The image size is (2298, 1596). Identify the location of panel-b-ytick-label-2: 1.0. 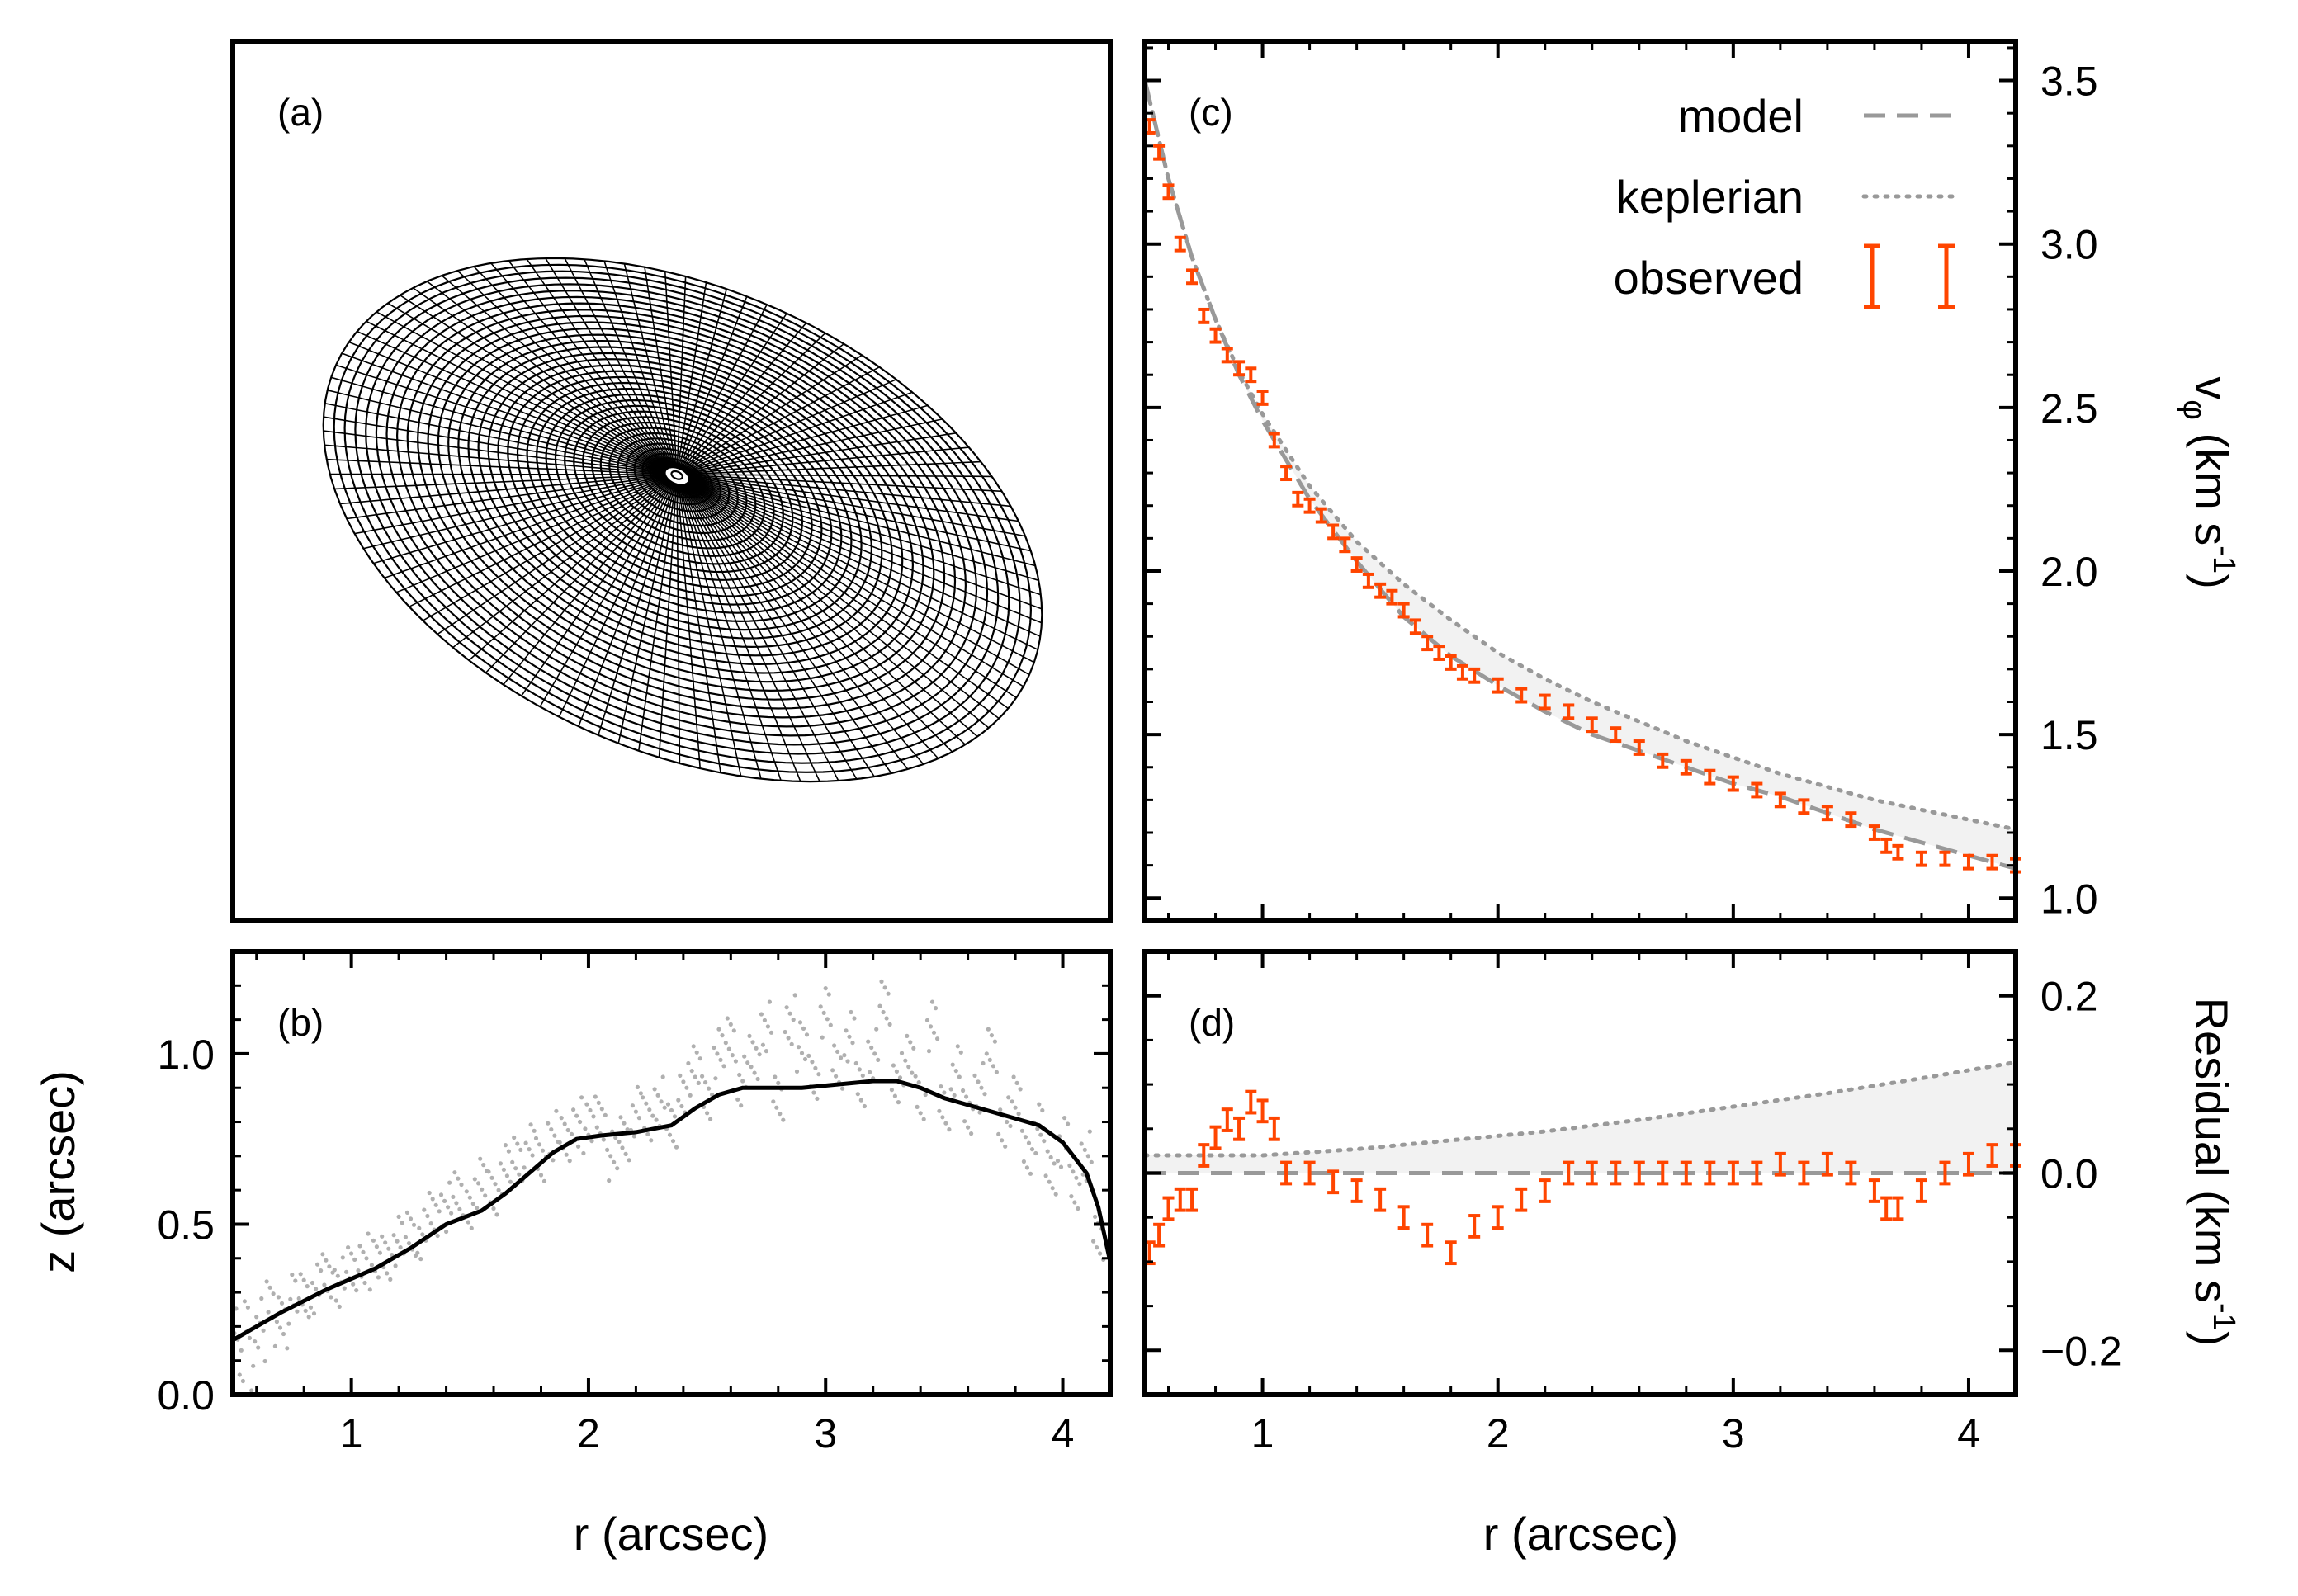
(186, 1055).